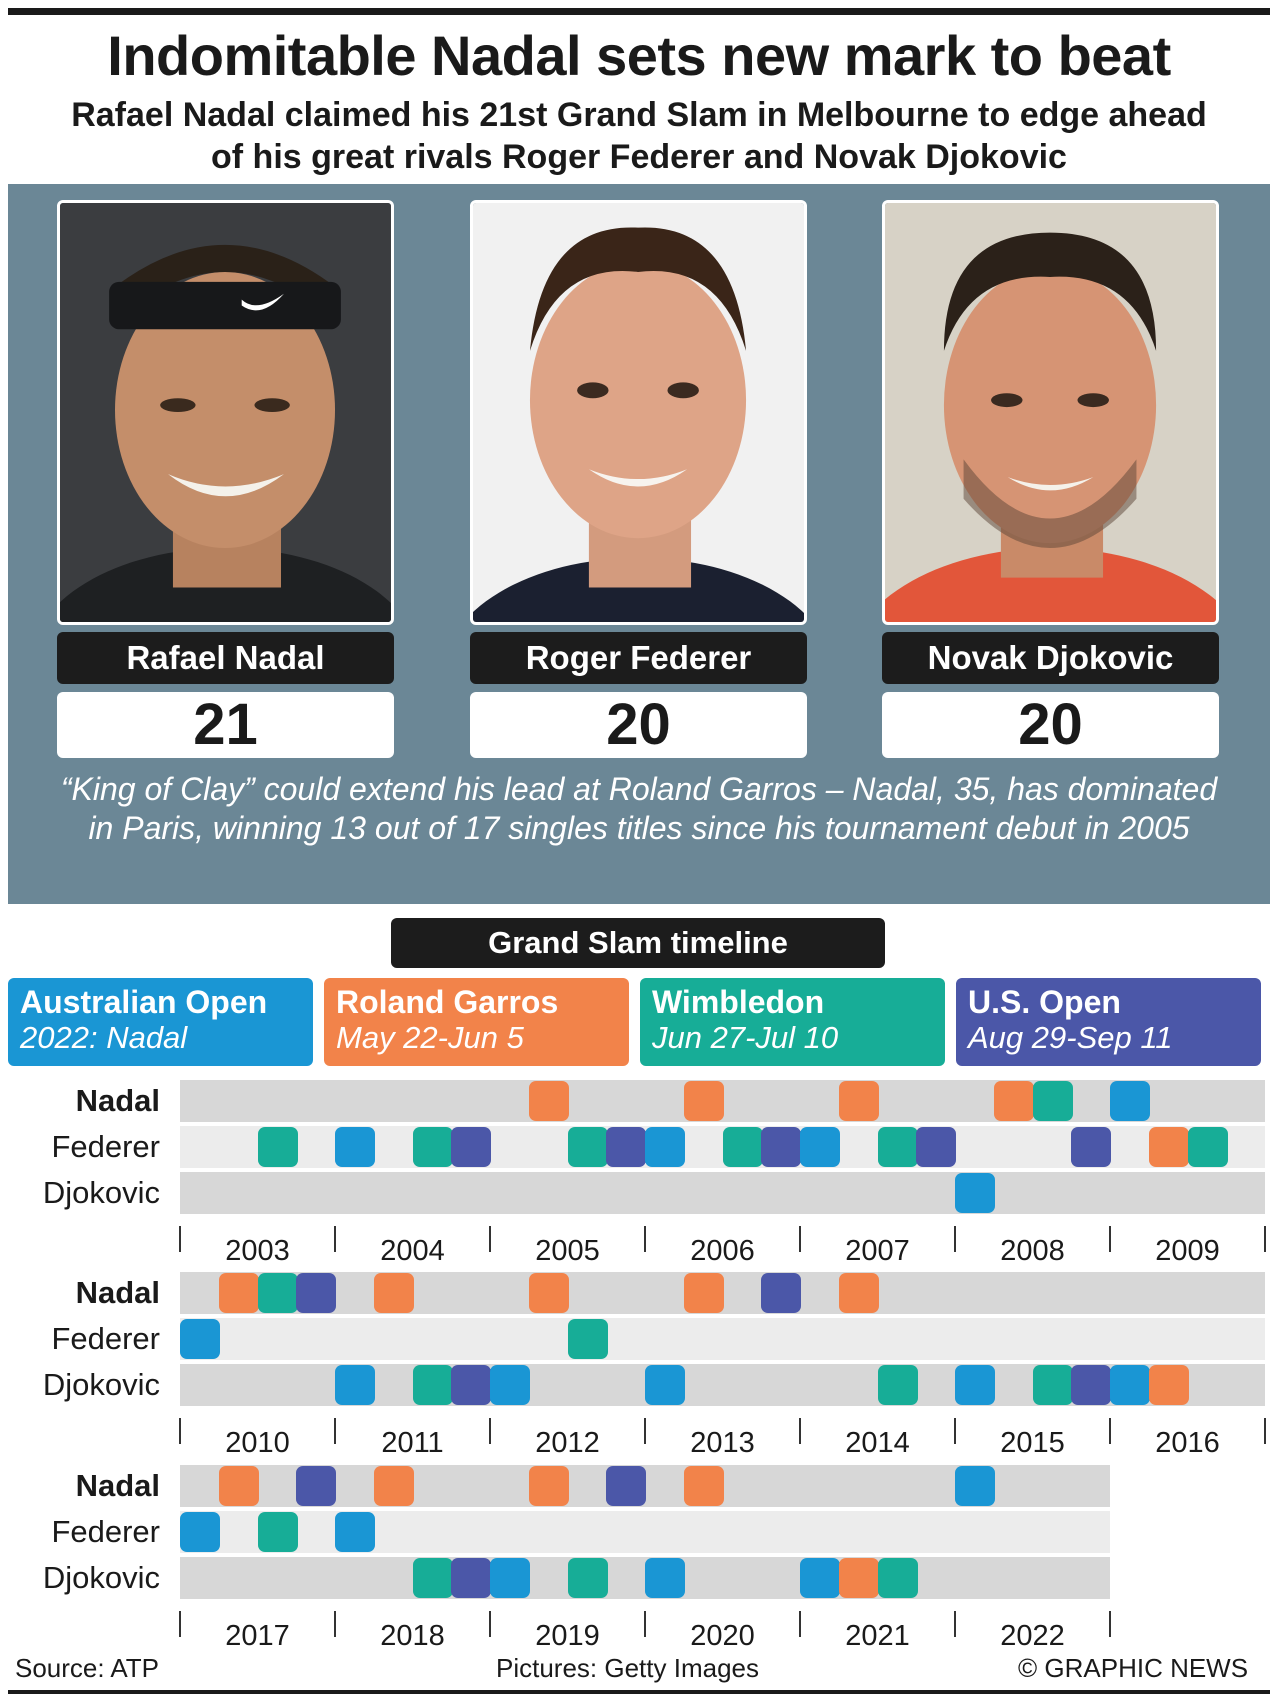 The width and height of the screenshot is (1278, 1702). Describe the element at coordinates (104, 1037) in the screenshot. I see `legend-detail: 2022: Nadal` at that location.